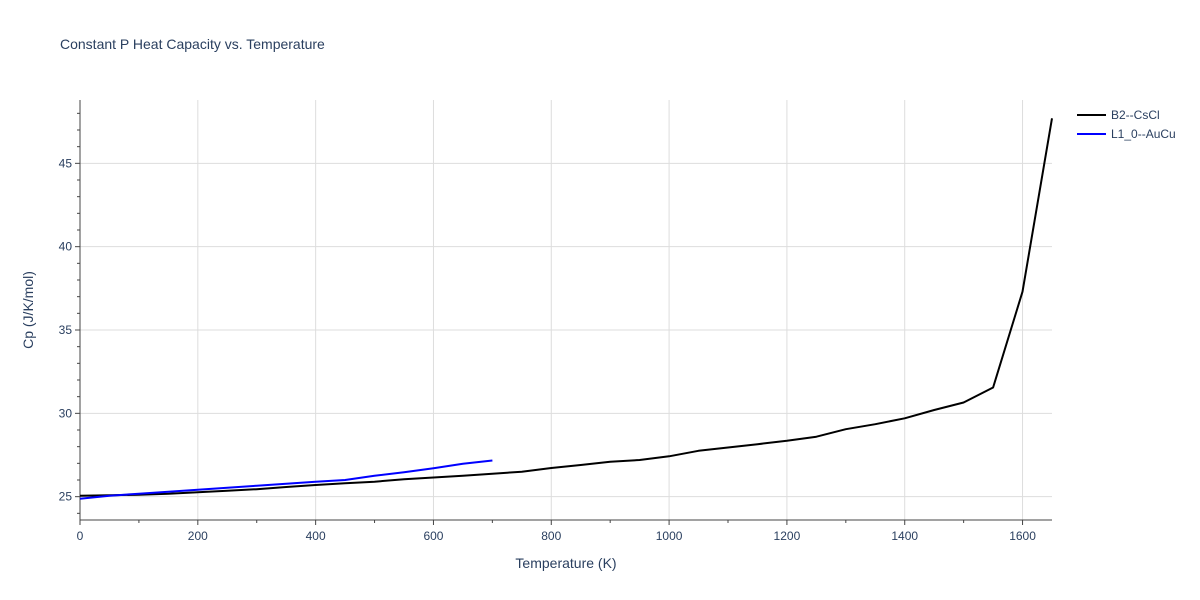 This screenshot has height=600, width=1200. Describe the element at coordinates (1135, 115) in the screenshot. I see `legend-label-b2-cscl: B2--CsCl` at that location.